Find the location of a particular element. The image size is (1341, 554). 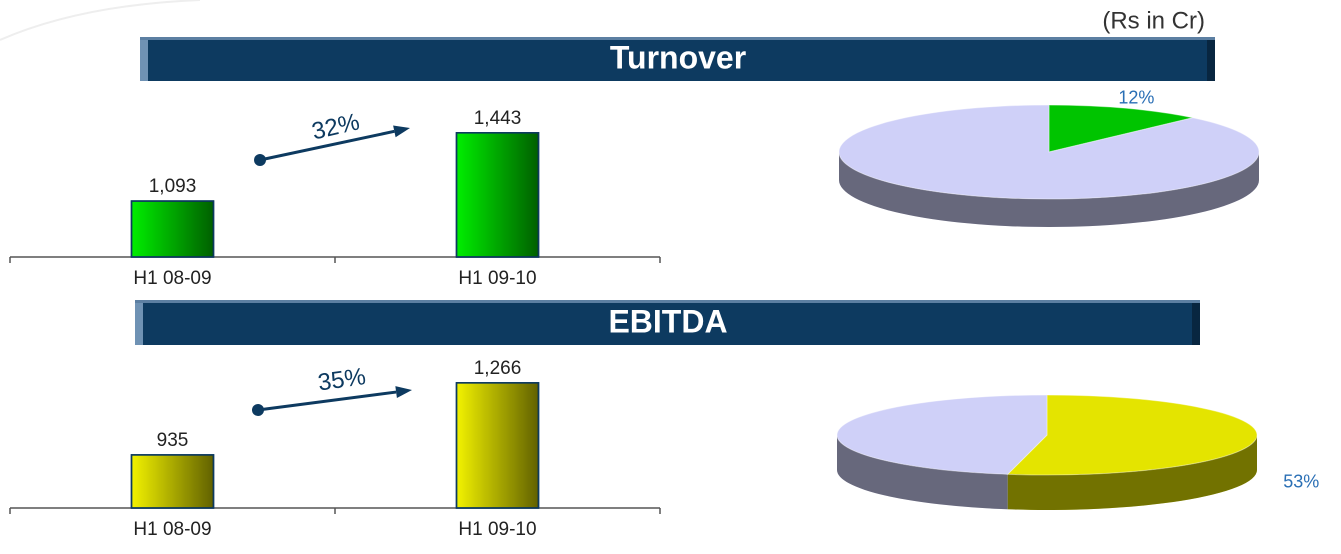

value-label: 1,443 is located at coordinates (498, 118).